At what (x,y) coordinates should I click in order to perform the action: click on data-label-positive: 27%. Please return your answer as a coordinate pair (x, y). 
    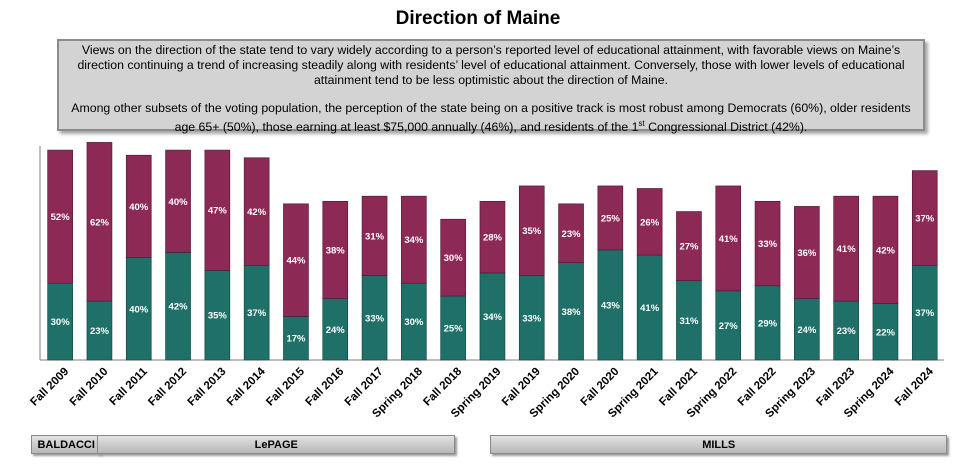
    Looking at the image, I should click on (729, 326).